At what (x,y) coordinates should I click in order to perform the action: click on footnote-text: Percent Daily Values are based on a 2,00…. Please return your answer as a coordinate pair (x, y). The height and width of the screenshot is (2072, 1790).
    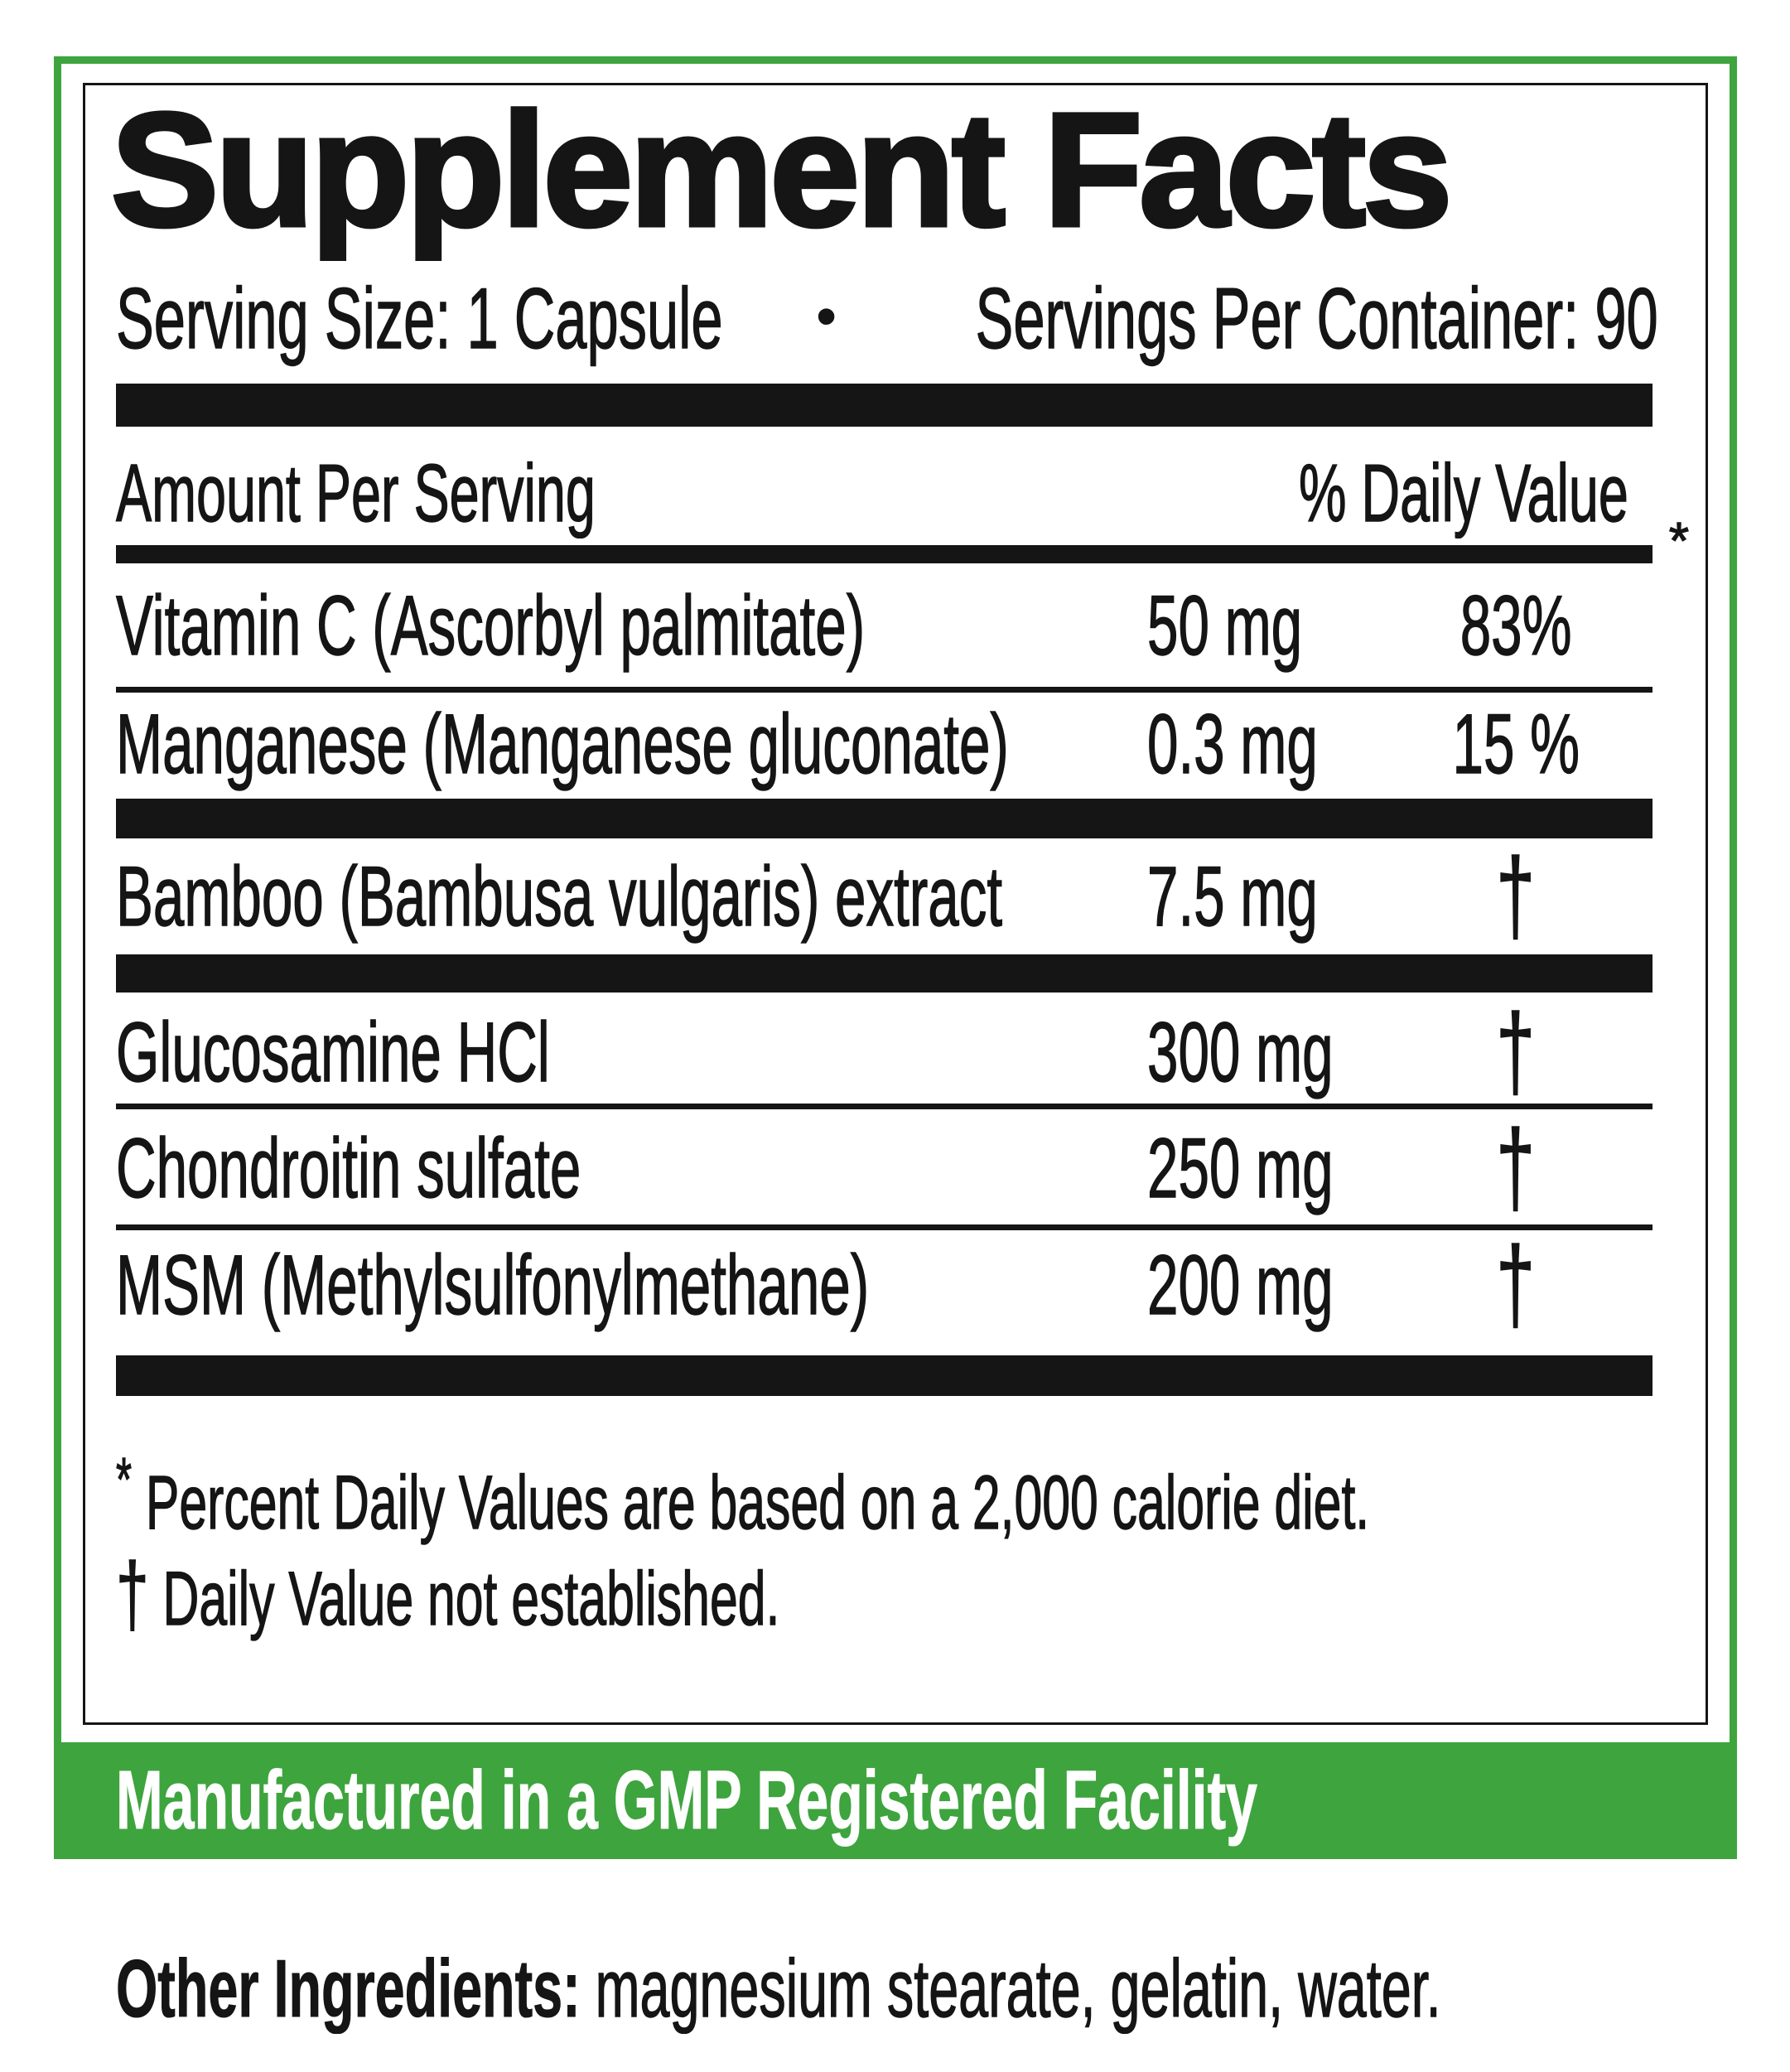
    Looking at the image, I should click on (757, 1503).